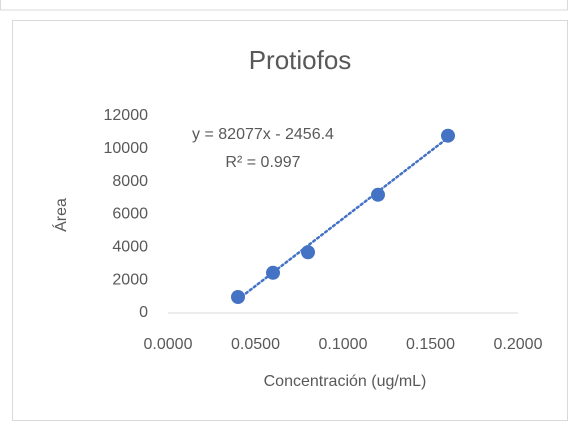 The image size is (576, 422). Describe the element at coordinates (284, 5) in the screenshot. I see `top-frame` at that location.